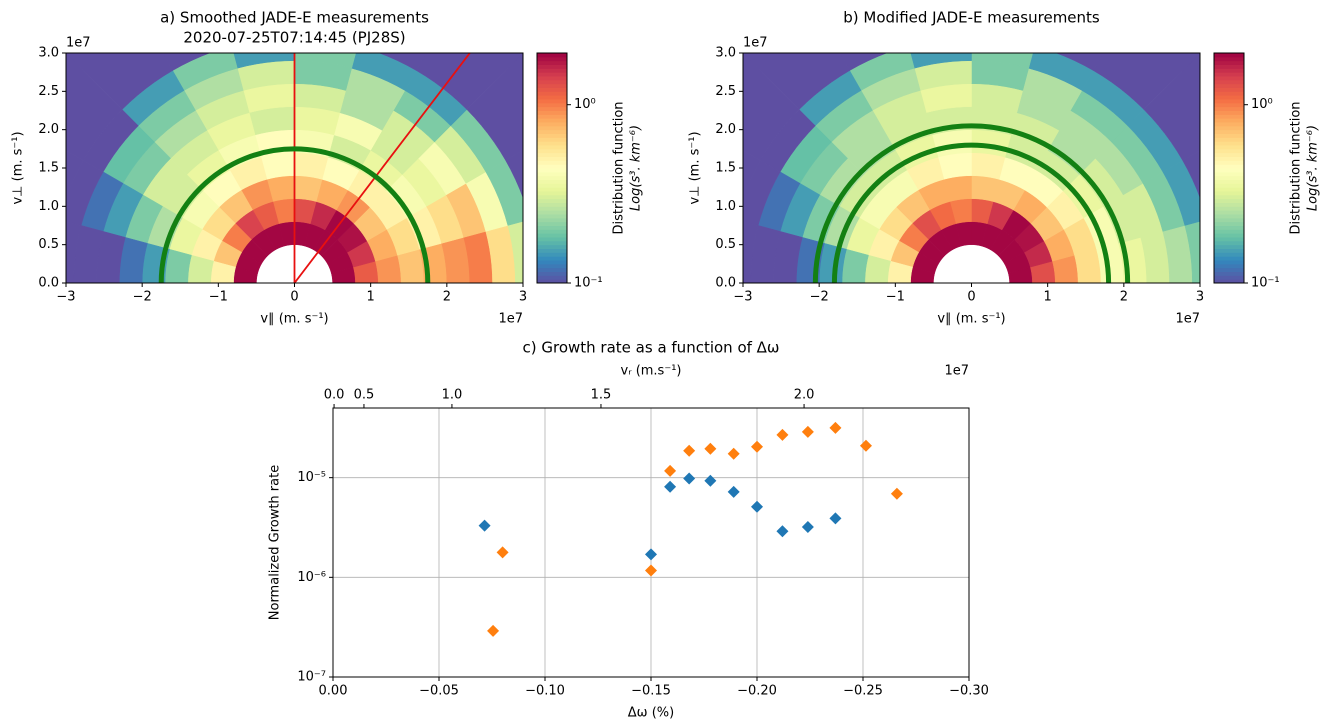 The width and height of the screenshot is (1333, 723). What do you see at coordinates (757, 691) in the screenshot?
I see `x-tick-label: −0.20` at bounding box center [757, 691].